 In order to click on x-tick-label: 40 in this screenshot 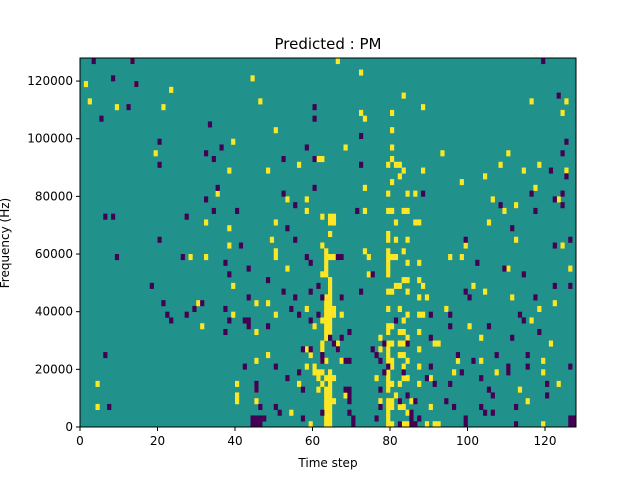, I will do `click(234, 441)`.